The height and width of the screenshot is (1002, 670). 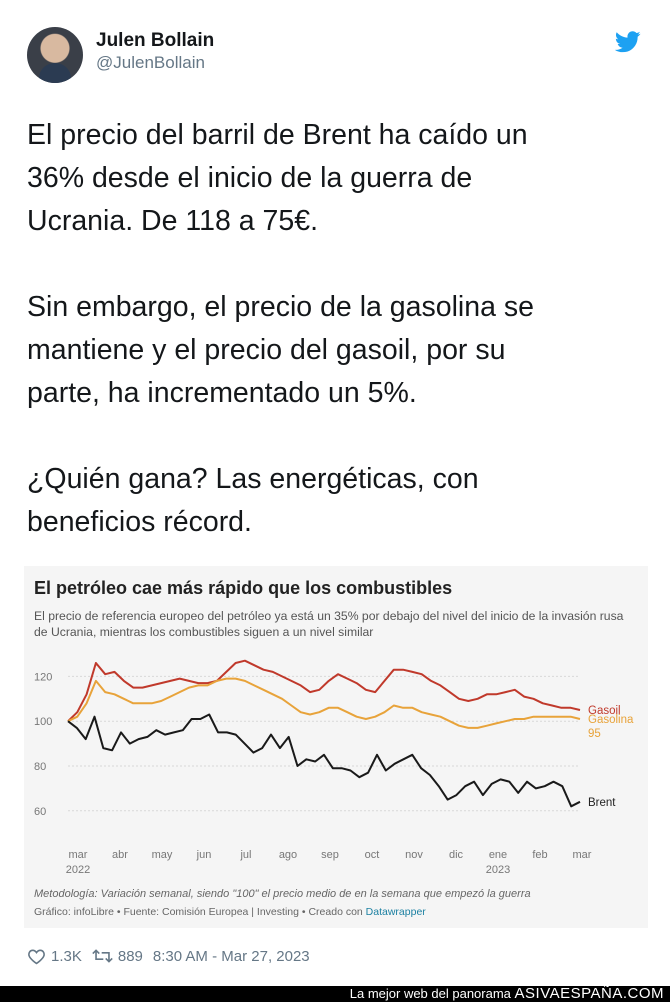 What do you see at coordinates (66, 956) in the screenshot?
I see `like-count: 1.3K` at bounding box center [66, 956].